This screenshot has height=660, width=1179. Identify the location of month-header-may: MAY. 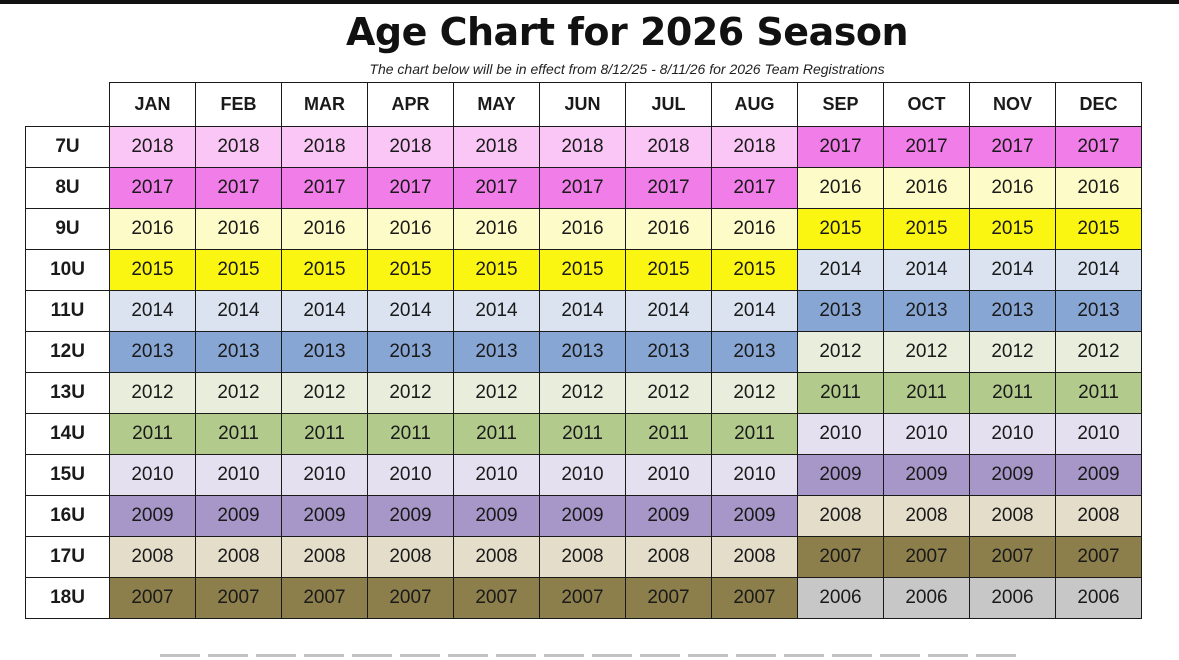
(496, 104).